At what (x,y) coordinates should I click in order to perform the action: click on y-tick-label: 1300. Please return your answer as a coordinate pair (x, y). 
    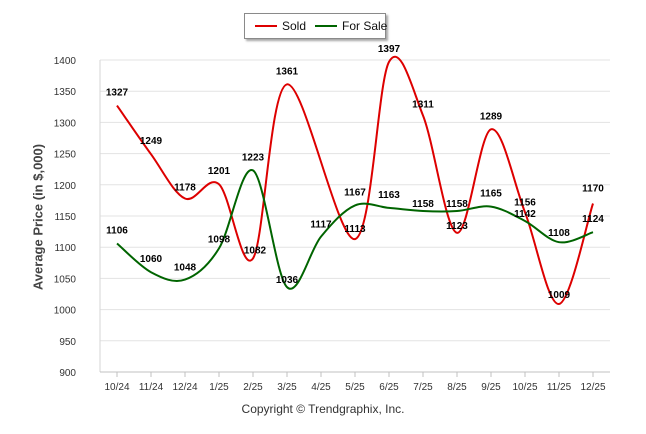
    Looking at the image, I should click on (65, 123).